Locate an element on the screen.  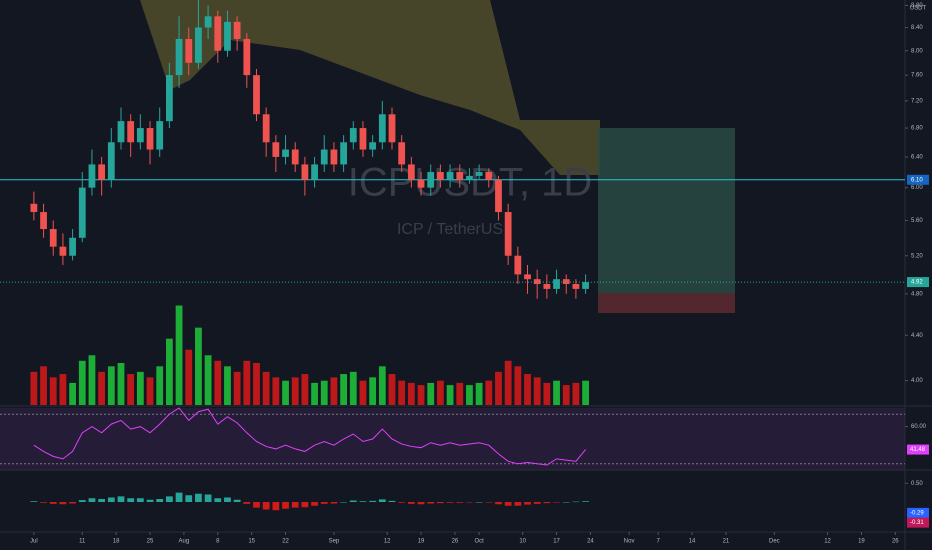
price-tag-label: 6.10 is located at coordinates (917, 180).